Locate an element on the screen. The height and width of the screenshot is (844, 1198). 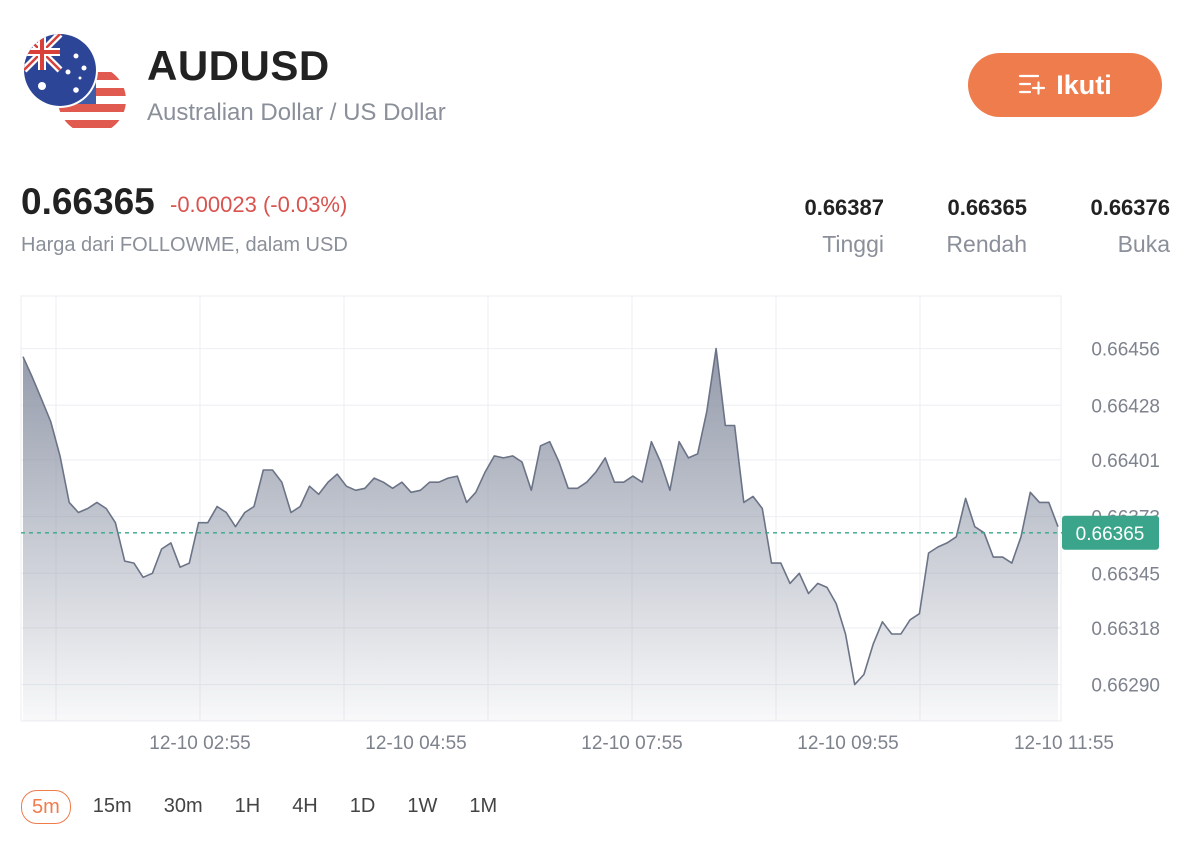
x-tick-label: 12-10 04:55 is located at coordinates (415, 743).